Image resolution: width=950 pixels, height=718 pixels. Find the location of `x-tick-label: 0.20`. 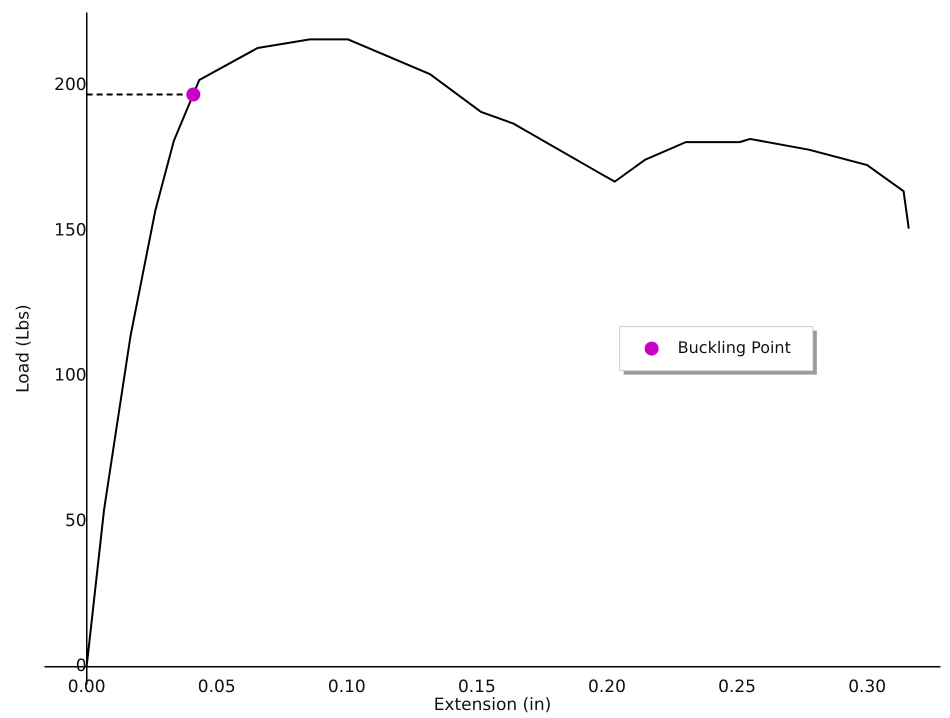

x-tick-label: 0.20 is located at coordinates (607, 687).